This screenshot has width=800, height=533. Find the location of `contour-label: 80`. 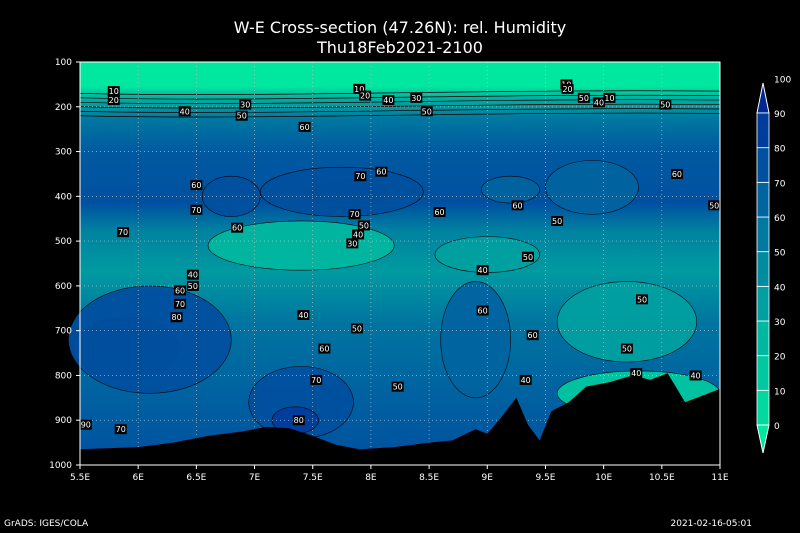

contour-label: 80 is located at coordinates (298, 420).